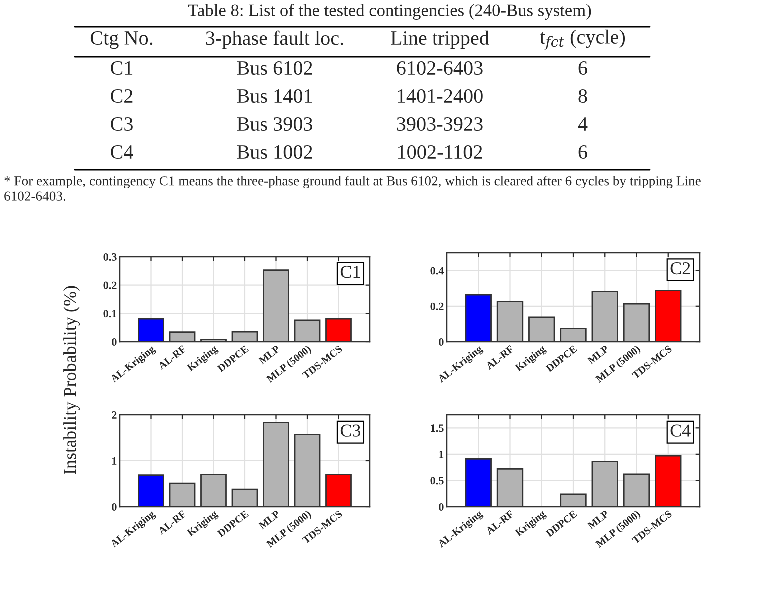  What do you see at coordinates (440, 152) in the screenshot?
I see `text: 1002-1102` at bounding box center [440, 152].